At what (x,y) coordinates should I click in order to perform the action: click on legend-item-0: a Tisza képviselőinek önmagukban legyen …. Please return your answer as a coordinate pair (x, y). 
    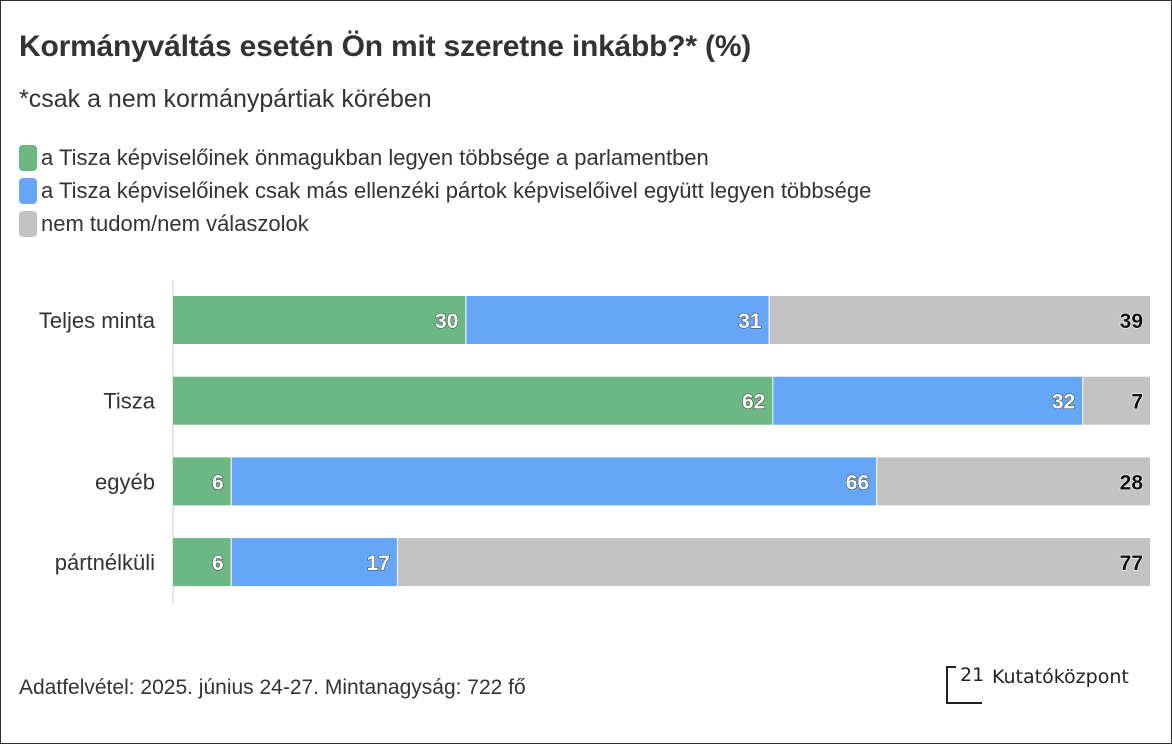
    Looking at the image, I should click on (445, 157).